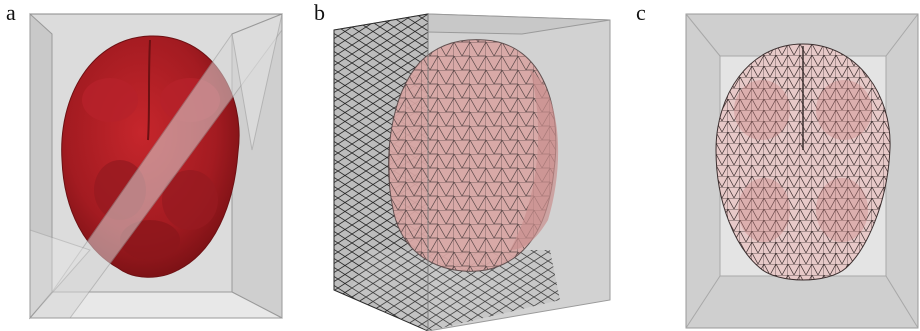  Describe the element at coordinates (641, 12) in the screenshot. I see `panel-c-label: c` at that location.